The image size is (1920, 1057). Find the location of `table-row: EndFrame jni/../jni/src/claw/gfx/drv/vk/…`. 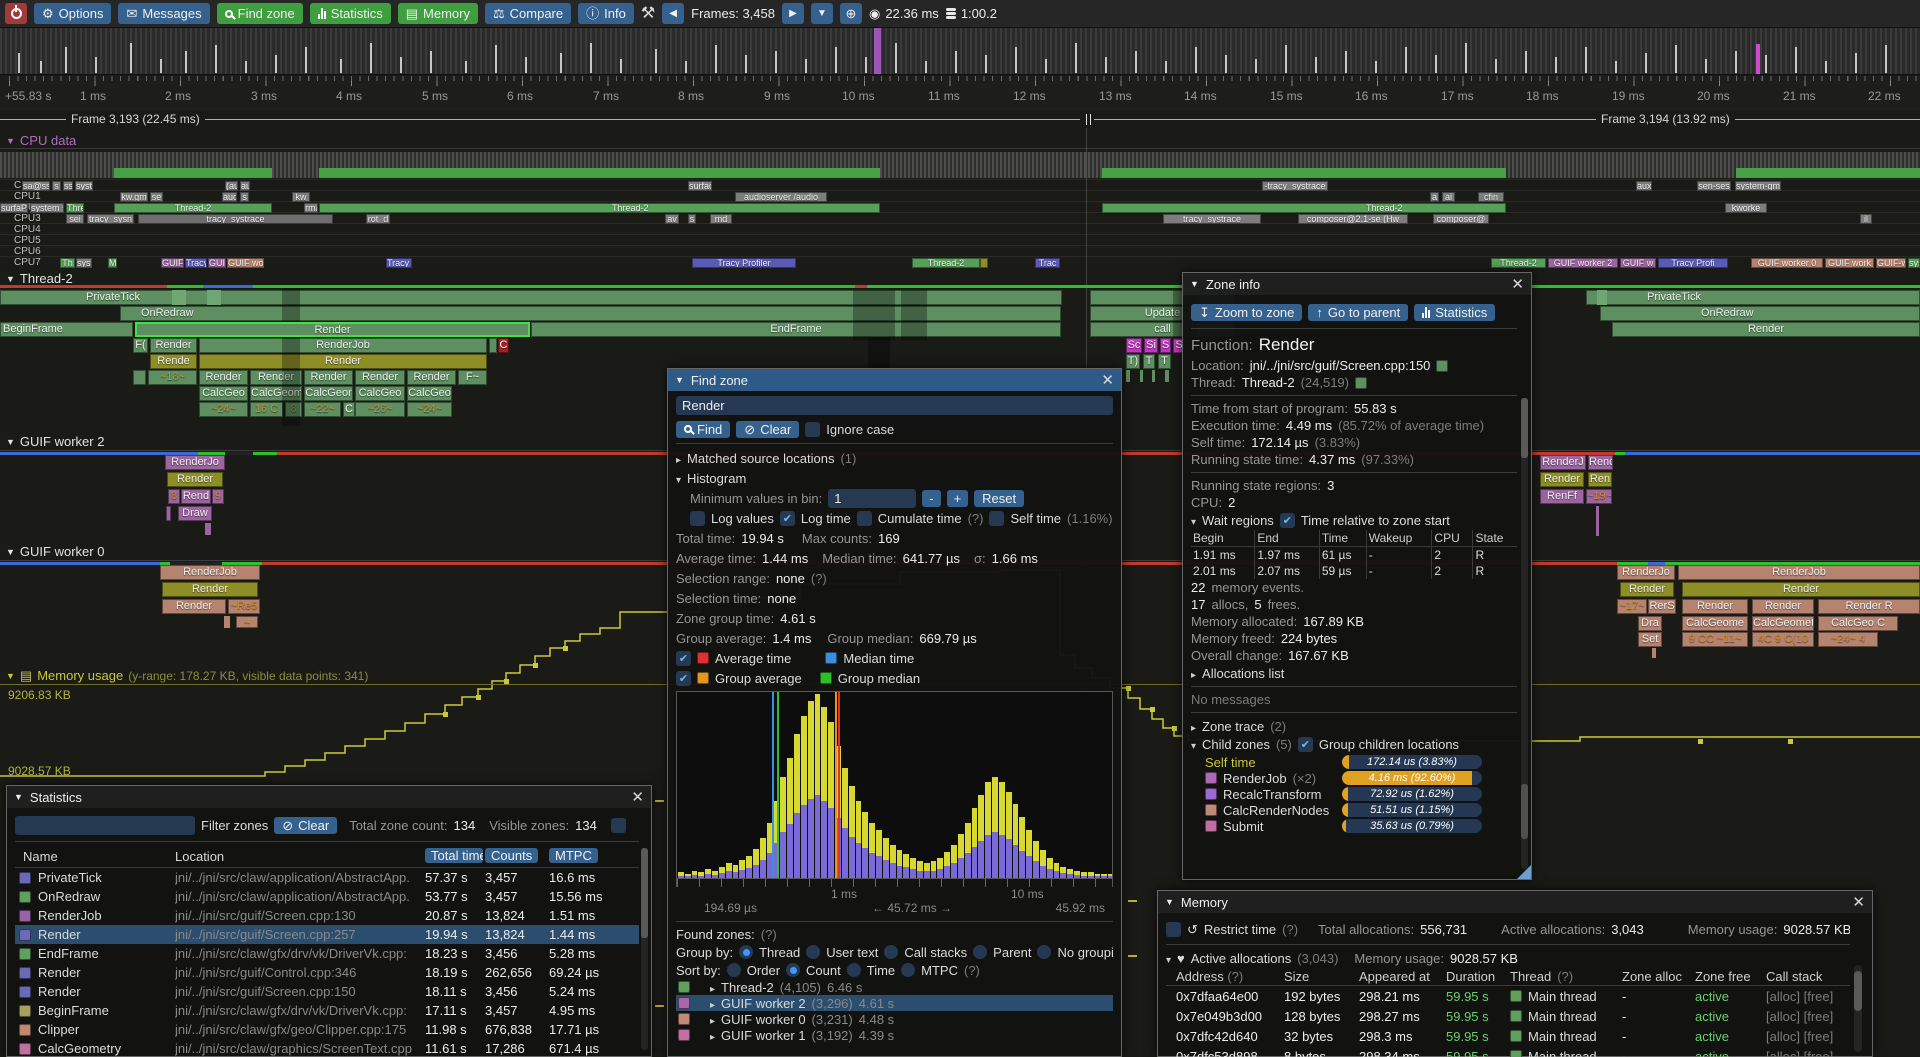

table-row: EndFrame jni/../jni/src/claw/gfx/drv/vk/… is located at coordinates (327, 953).